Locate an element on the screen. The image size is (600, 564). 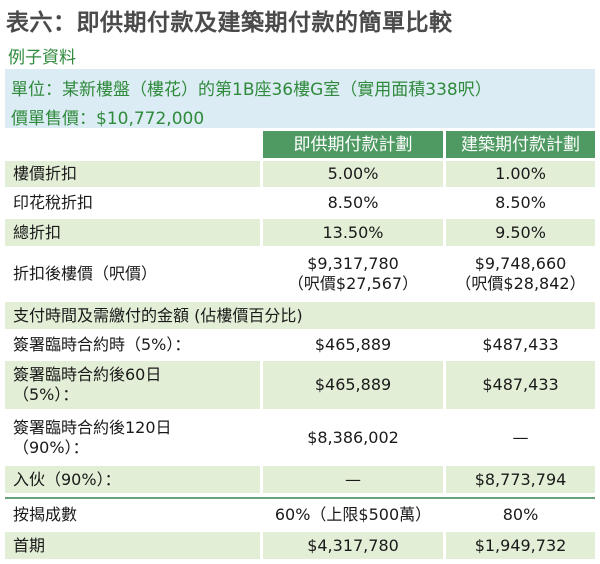
table-row: 樓價折扣 5.00% 1.00% is located at coordinates (300, 174).